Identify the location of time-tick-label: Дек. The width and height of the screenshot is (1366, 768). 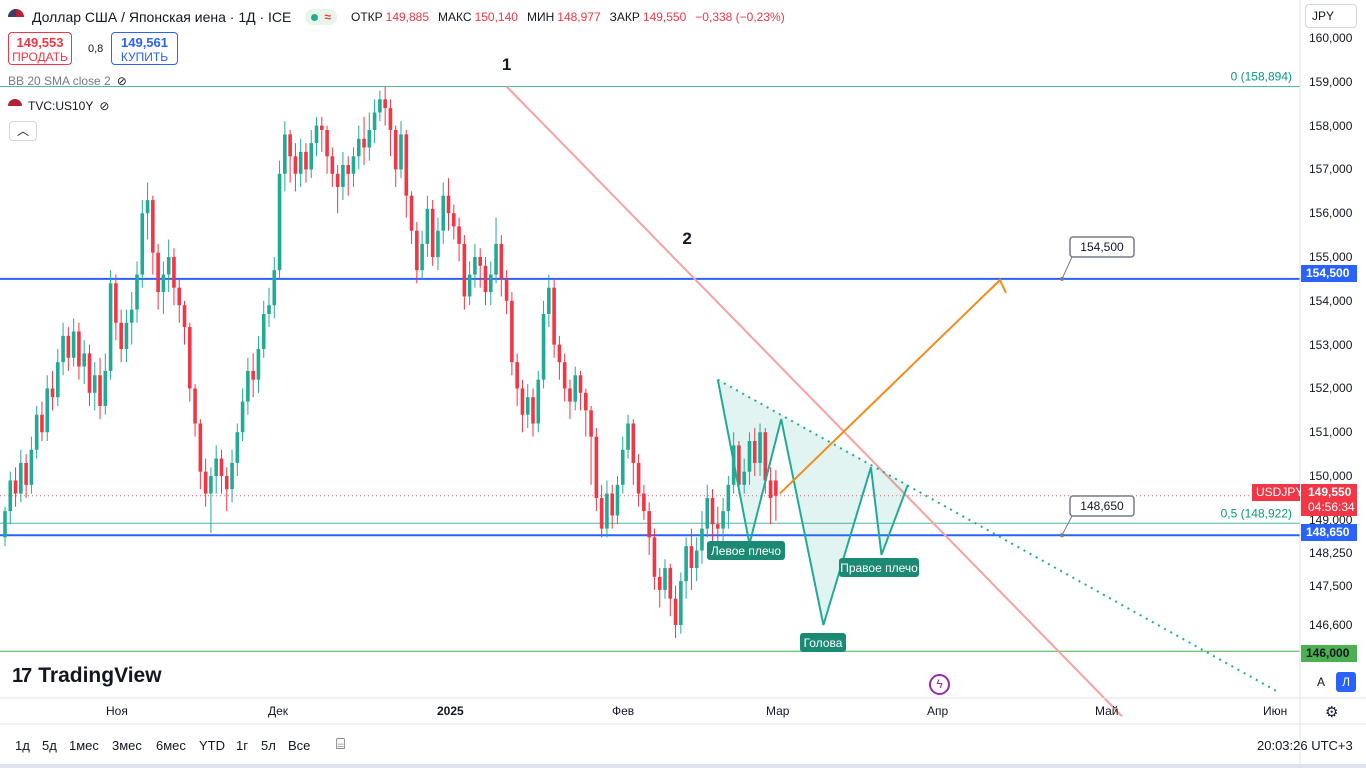
(278, 711).